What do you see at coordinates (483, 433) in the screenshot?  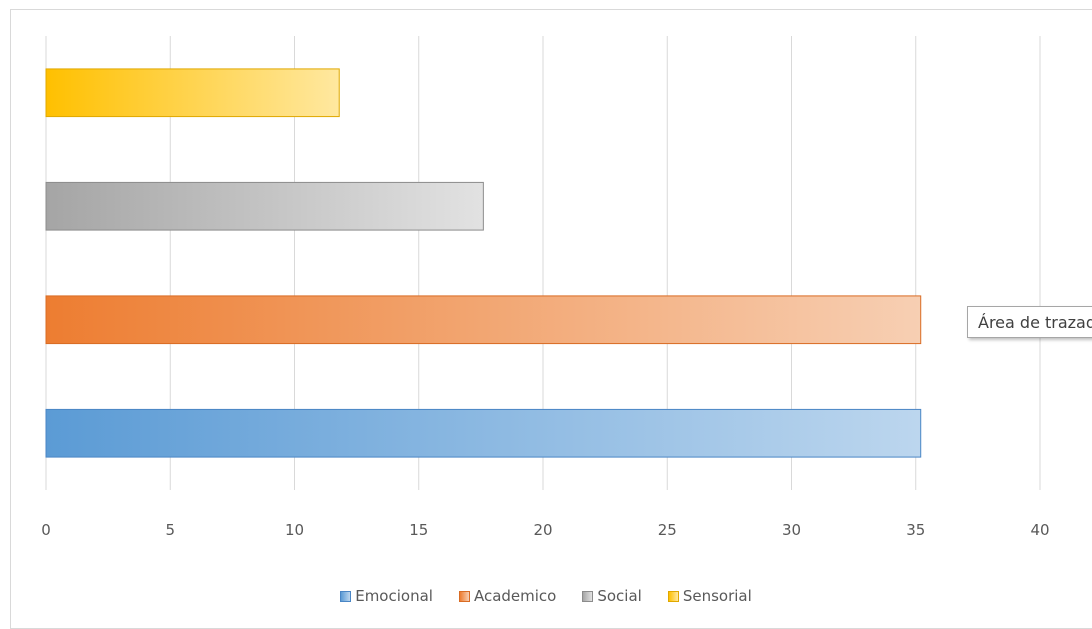 I see `bar-emocional` at bounding box center [483, 433].